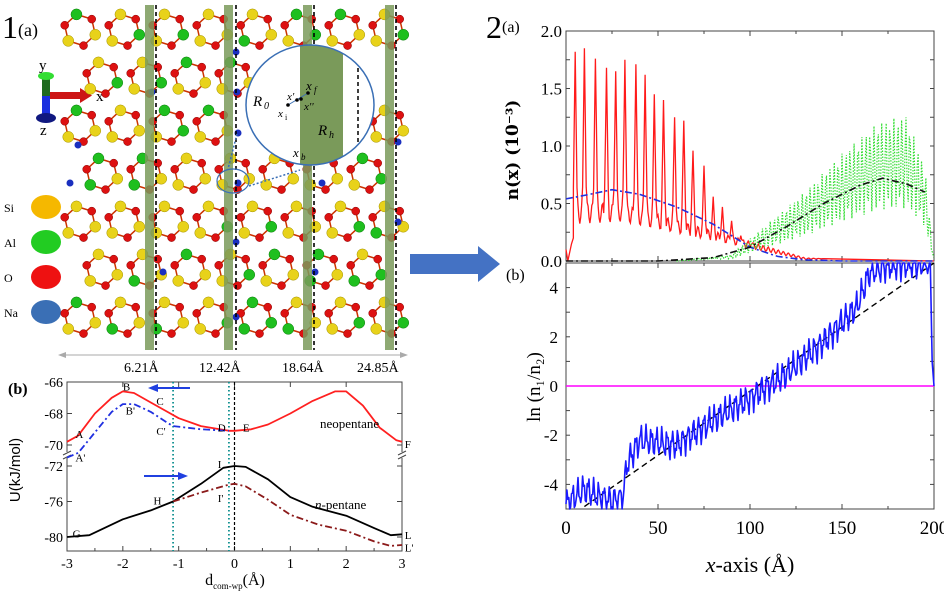  Describe the element at coordinates (46, 118) in the screenshot. I see `z-axis-cap-icon` at that location.